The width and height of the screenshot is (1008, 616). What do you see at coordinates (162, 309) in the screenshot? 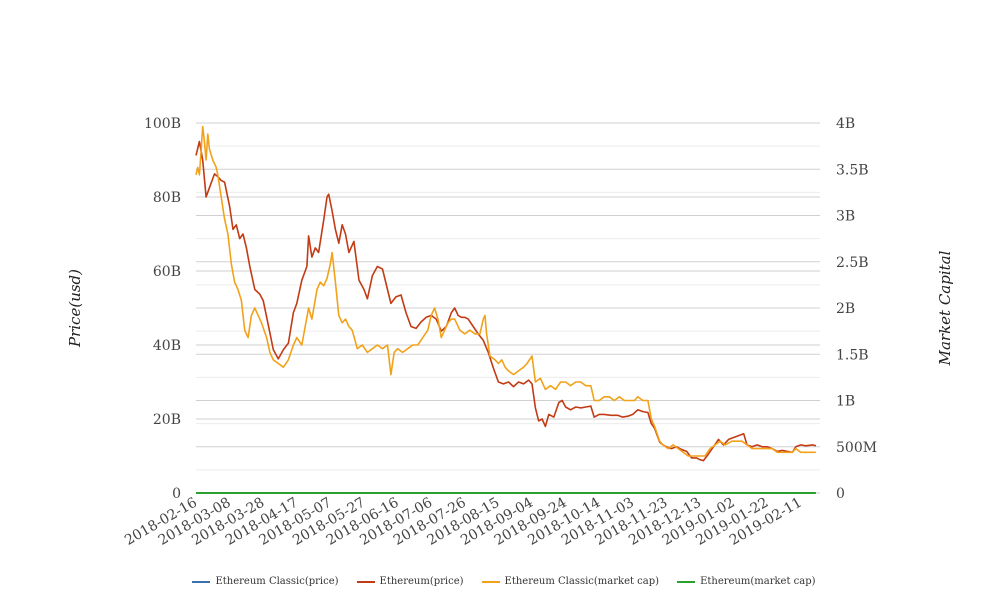
I see `y-axis-left: 0 20B 40B 60B 80B 100B` at bounding box center [162, 309].